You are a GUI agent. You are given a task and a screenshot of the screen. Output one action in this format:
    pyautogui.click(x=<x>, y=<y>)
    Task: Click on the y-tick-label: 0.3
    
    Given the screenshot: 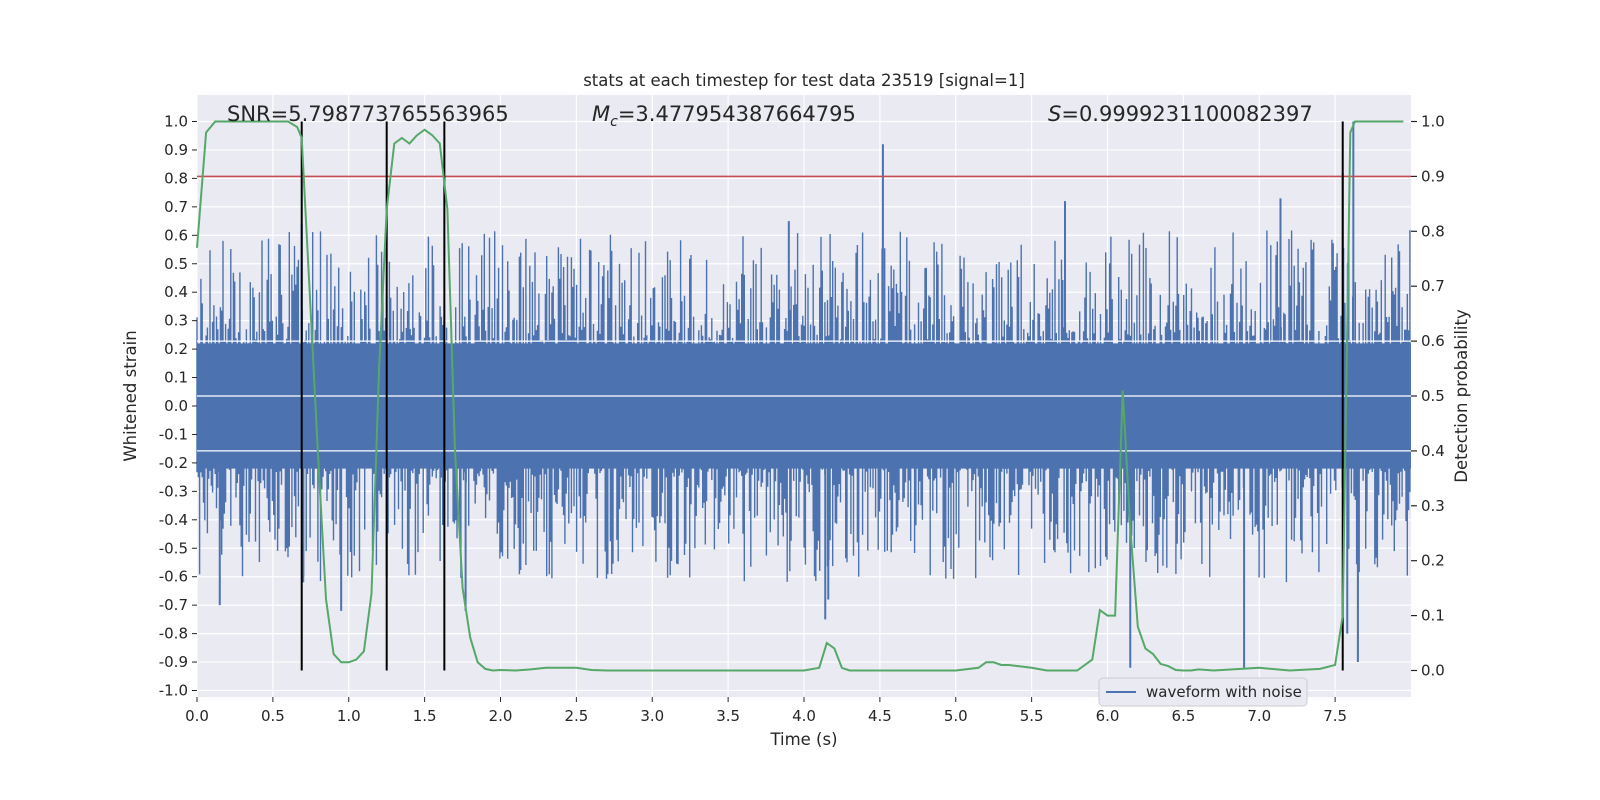 What is the action you would take?
    pyautogui.click(x=176, y=321)
    